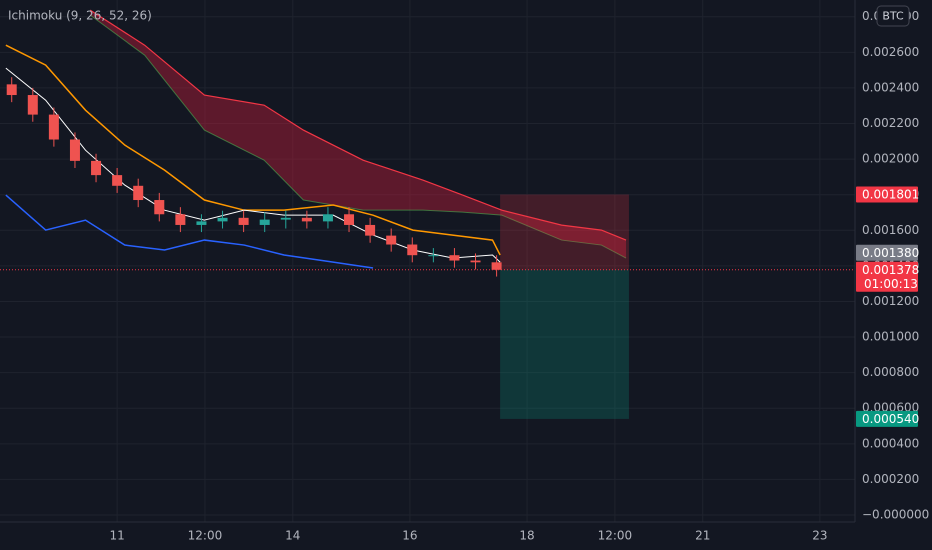  Describe the element at coordinates (116, 536) in the screenshot. I see `x-tick-label: 11` at that location.